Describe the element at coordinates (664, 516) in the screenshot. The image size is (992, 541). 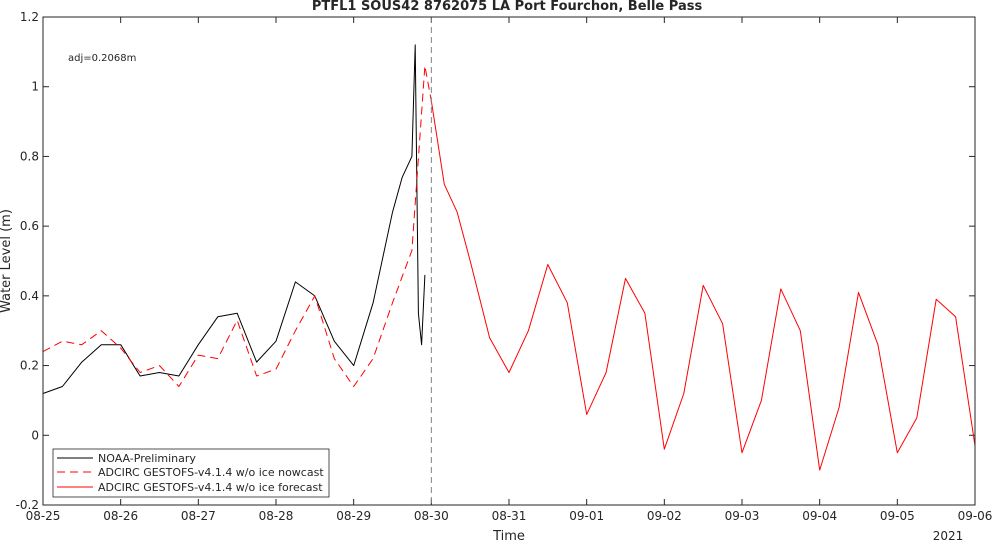
I see `x-tick-label: 09-02` at that location.